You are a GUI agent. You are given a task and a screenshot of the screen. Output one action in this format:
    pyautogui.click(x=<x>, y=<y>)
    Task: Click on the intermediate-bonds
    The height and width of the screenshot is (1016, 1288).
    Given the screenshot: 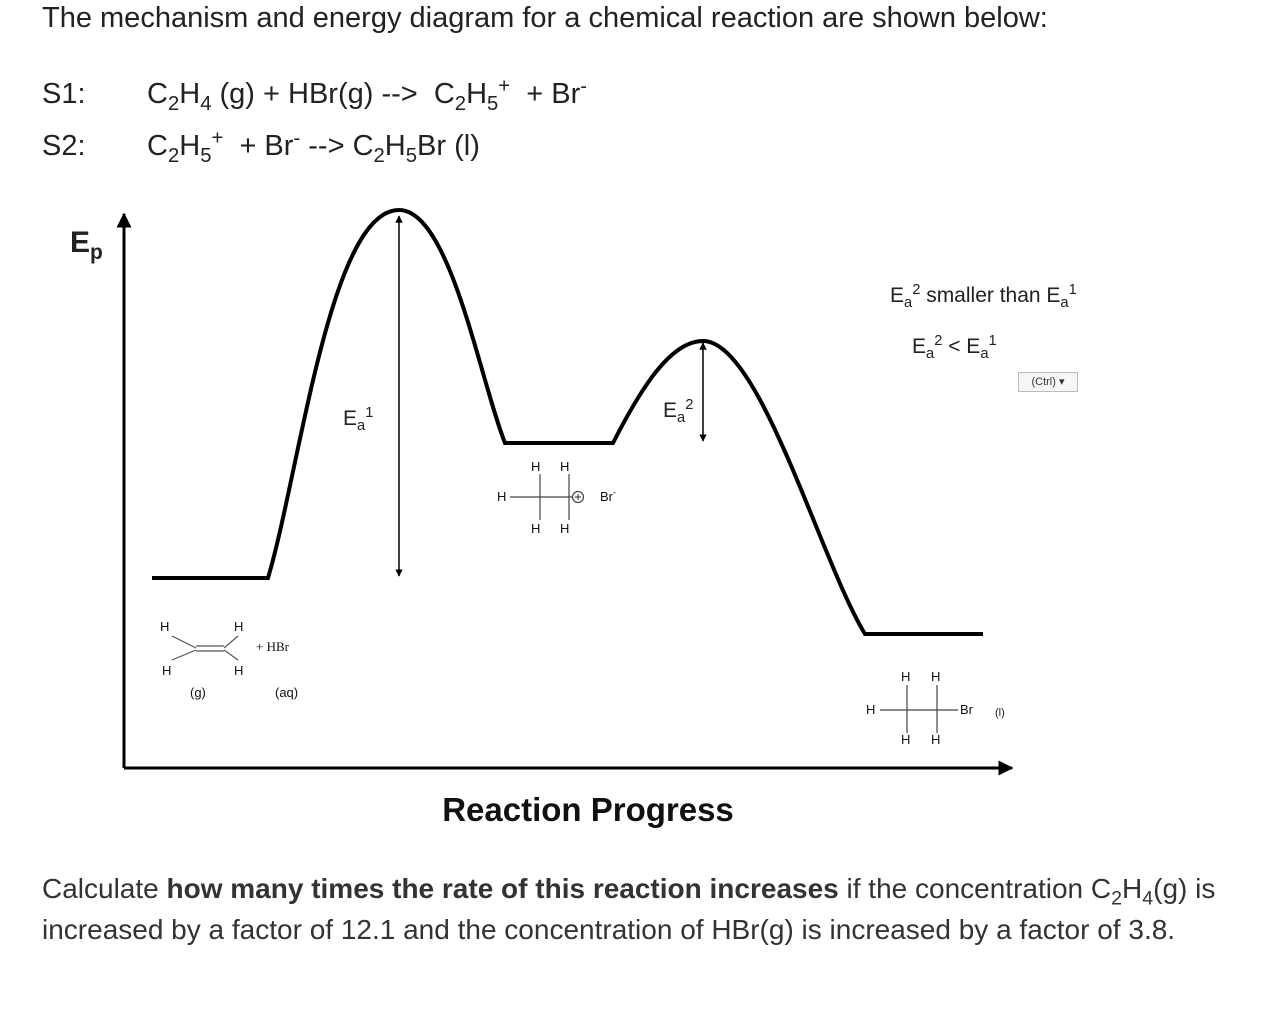 What is the action you would take?
    pyautogui.click(x=547, y=497)
    